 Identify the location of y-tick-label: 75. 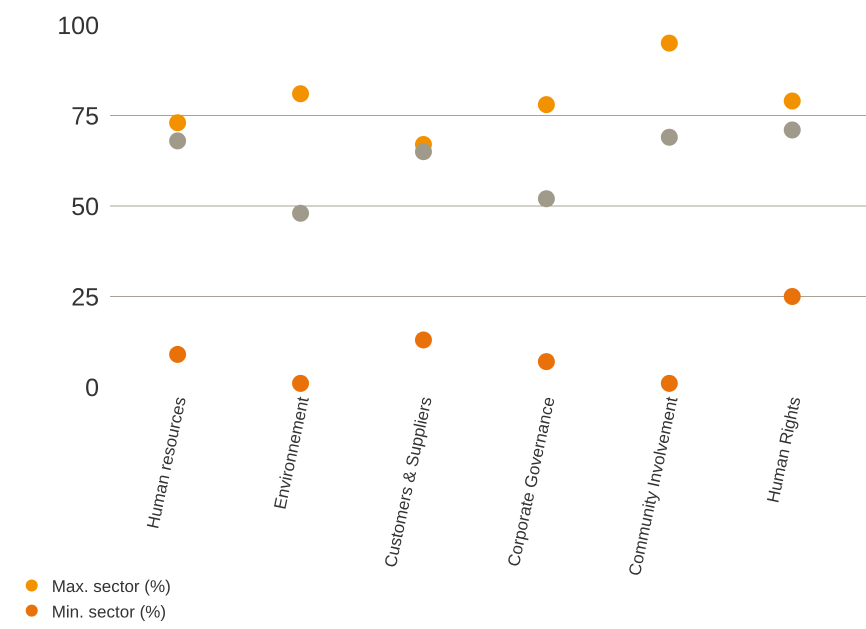
(85, 116).